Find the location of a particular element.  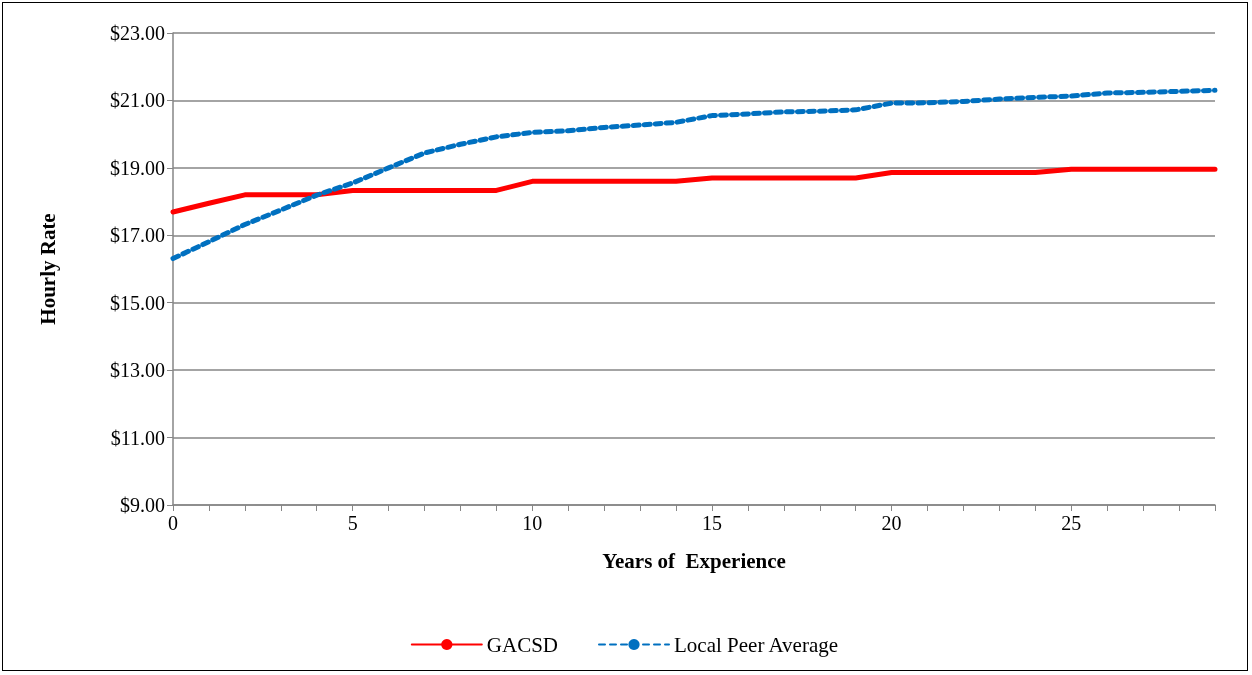

x-tick-label: 5 is located at coordinates (352, 523).